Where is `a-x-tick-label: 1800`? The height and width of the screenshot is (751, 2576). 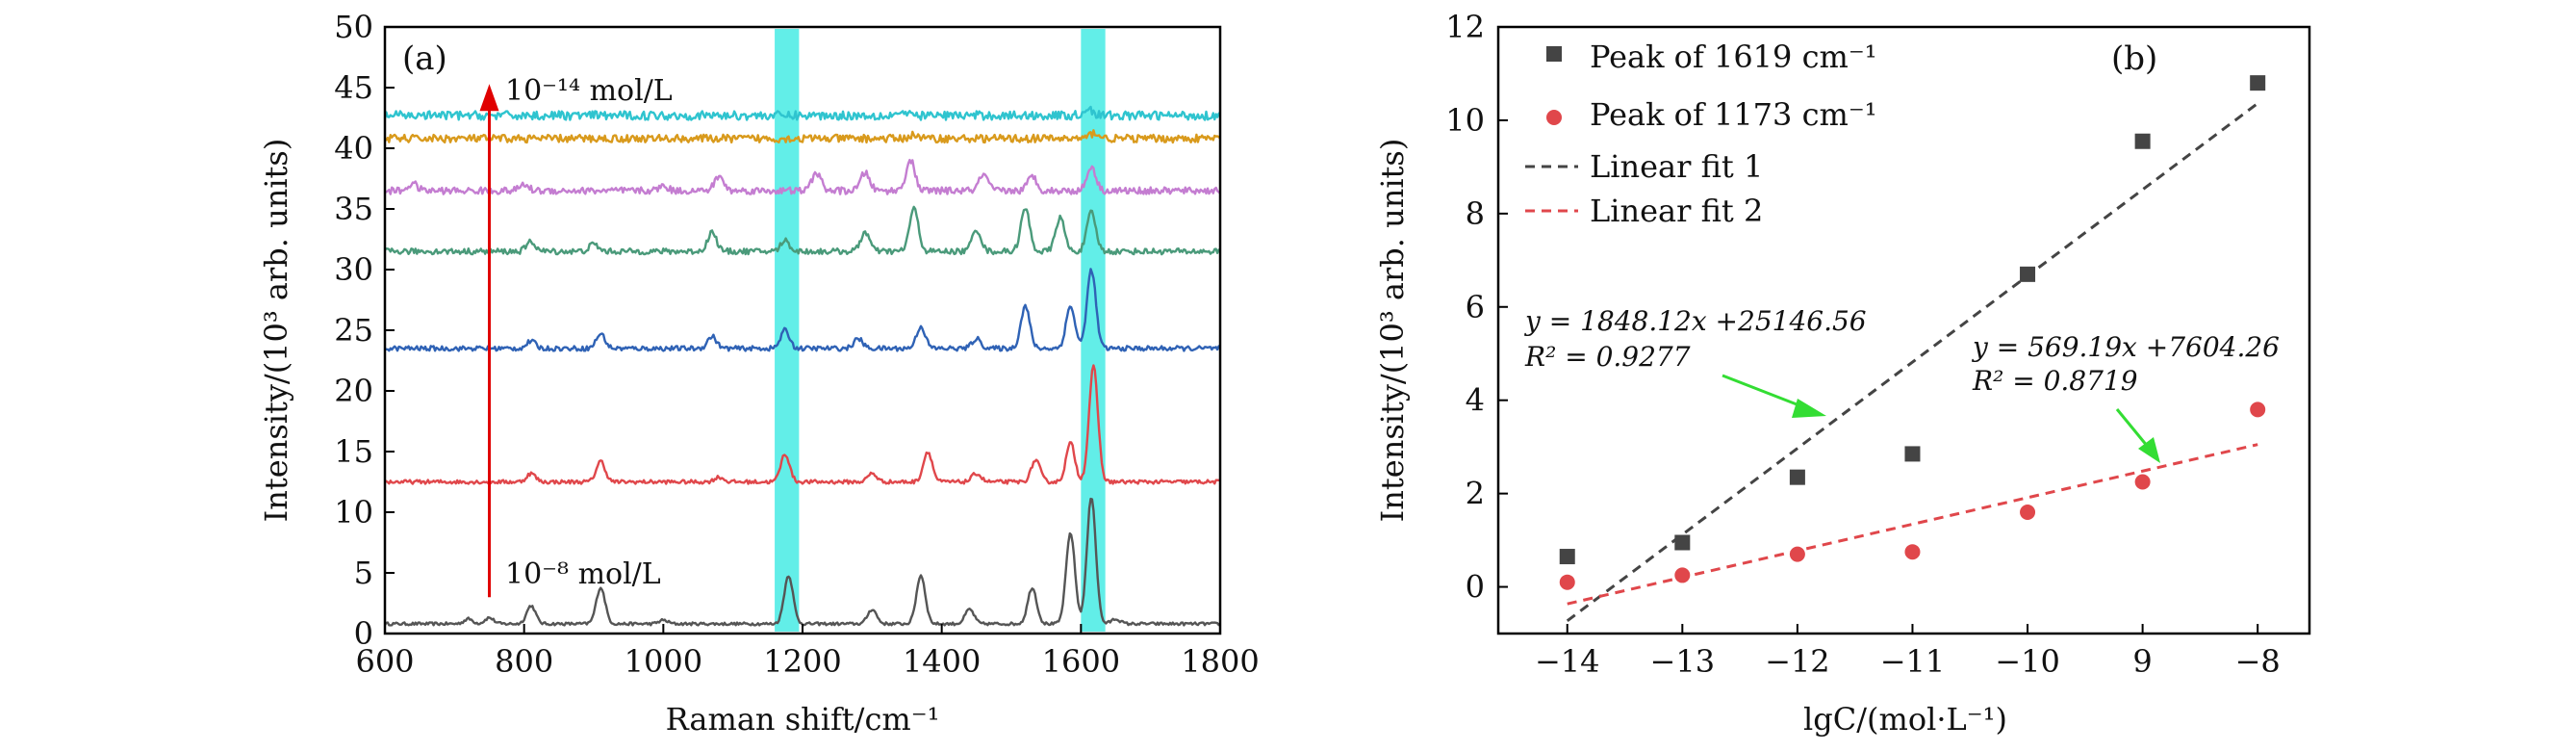 a-x-tick-label: 1800 is located at coordinates (1220, 661).